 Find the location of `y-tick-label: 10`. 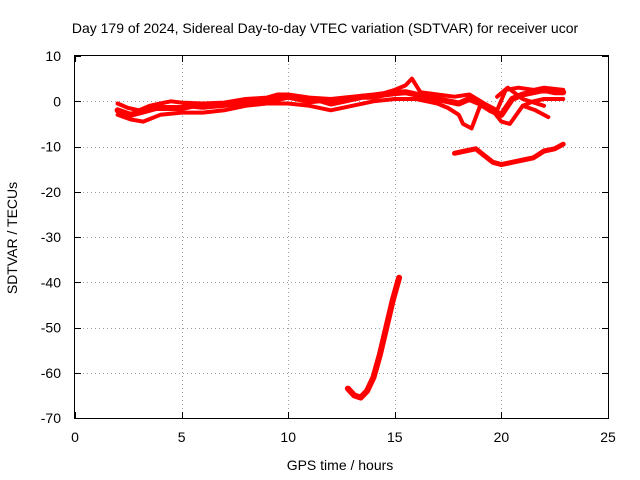

y-tick-label: 10 is located at coordinates (53, 56).